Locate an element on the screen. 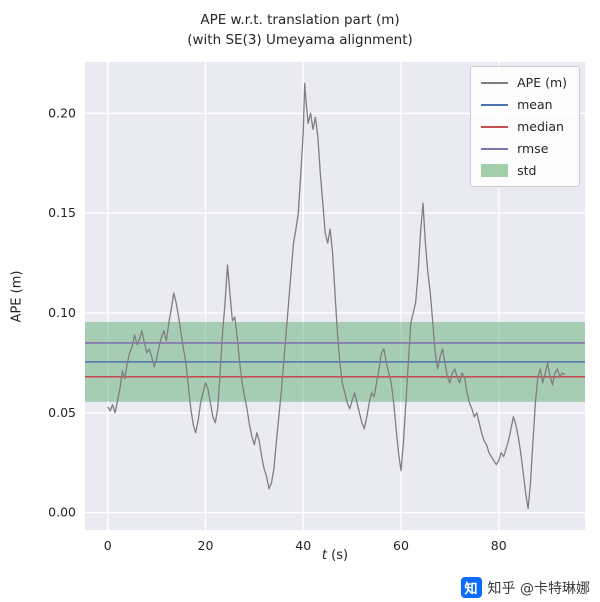  x-axis-label: t (s) is located at coordinates (335, 555).